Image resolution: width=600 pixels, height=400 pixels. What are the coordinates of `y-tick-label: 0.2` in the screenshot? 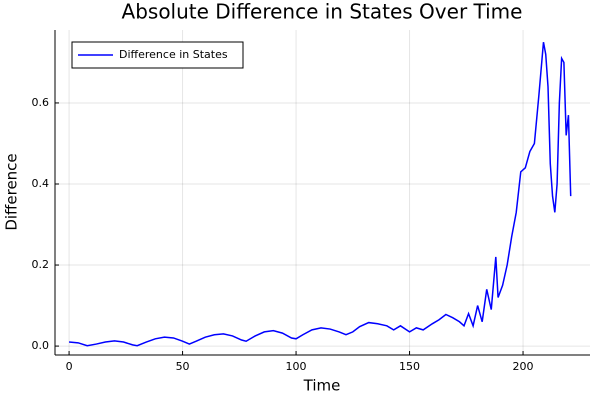 It's located at (41, 264).